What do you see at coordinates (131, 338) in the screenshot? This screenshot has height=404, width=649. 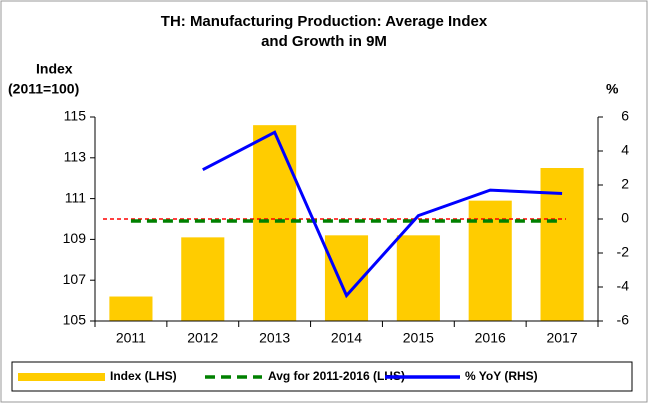 I see `x-tick-label: 2011` at bounding box center [131, 338].